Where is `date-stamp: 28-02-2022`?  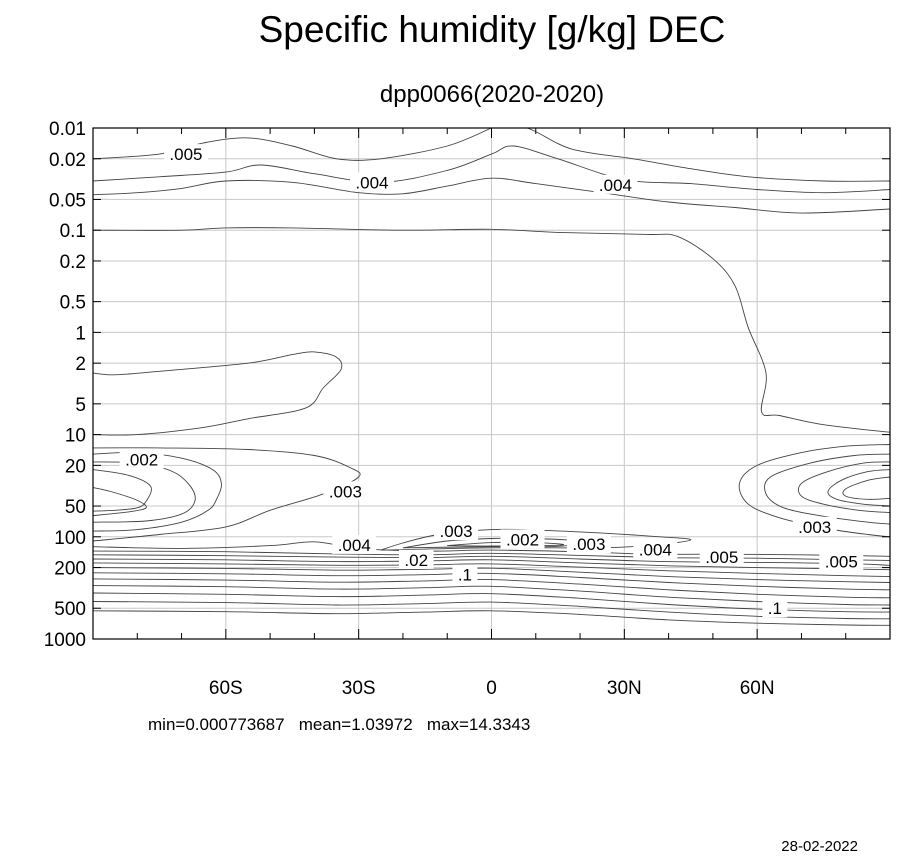 date-stamp: 28-02-2022 is located at coordinates (819, 846).